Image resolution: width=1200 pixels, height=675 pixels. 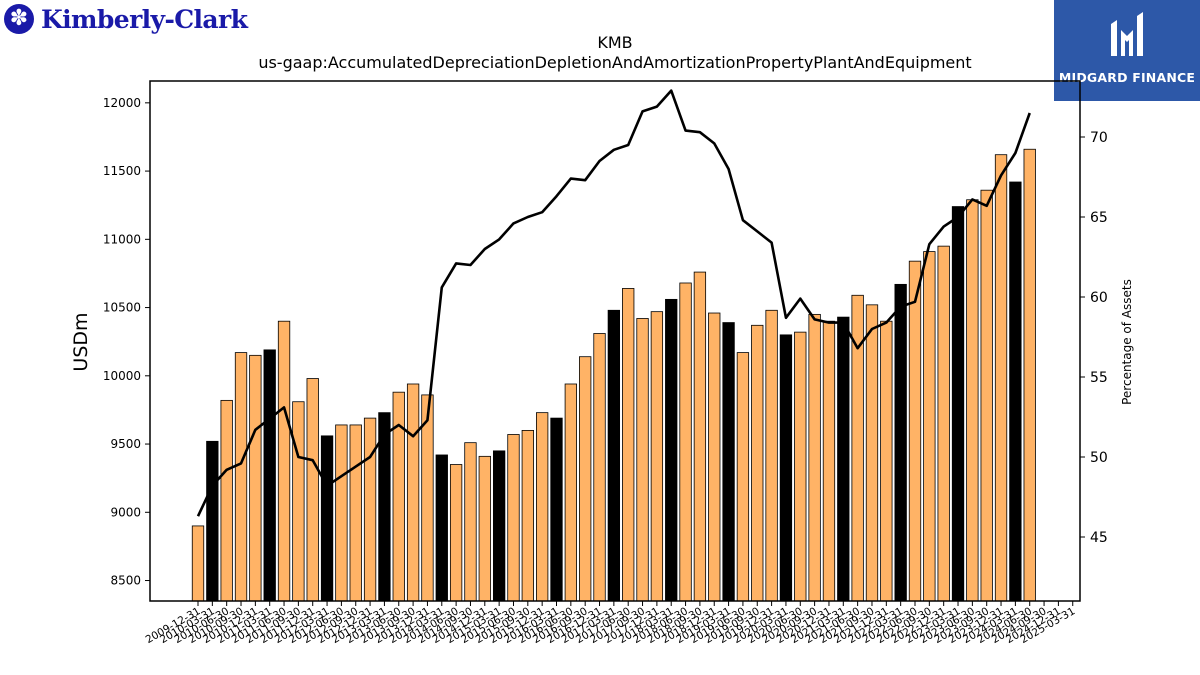 I want to click on y-tick-label: 8500, so click(x=125, y=581).